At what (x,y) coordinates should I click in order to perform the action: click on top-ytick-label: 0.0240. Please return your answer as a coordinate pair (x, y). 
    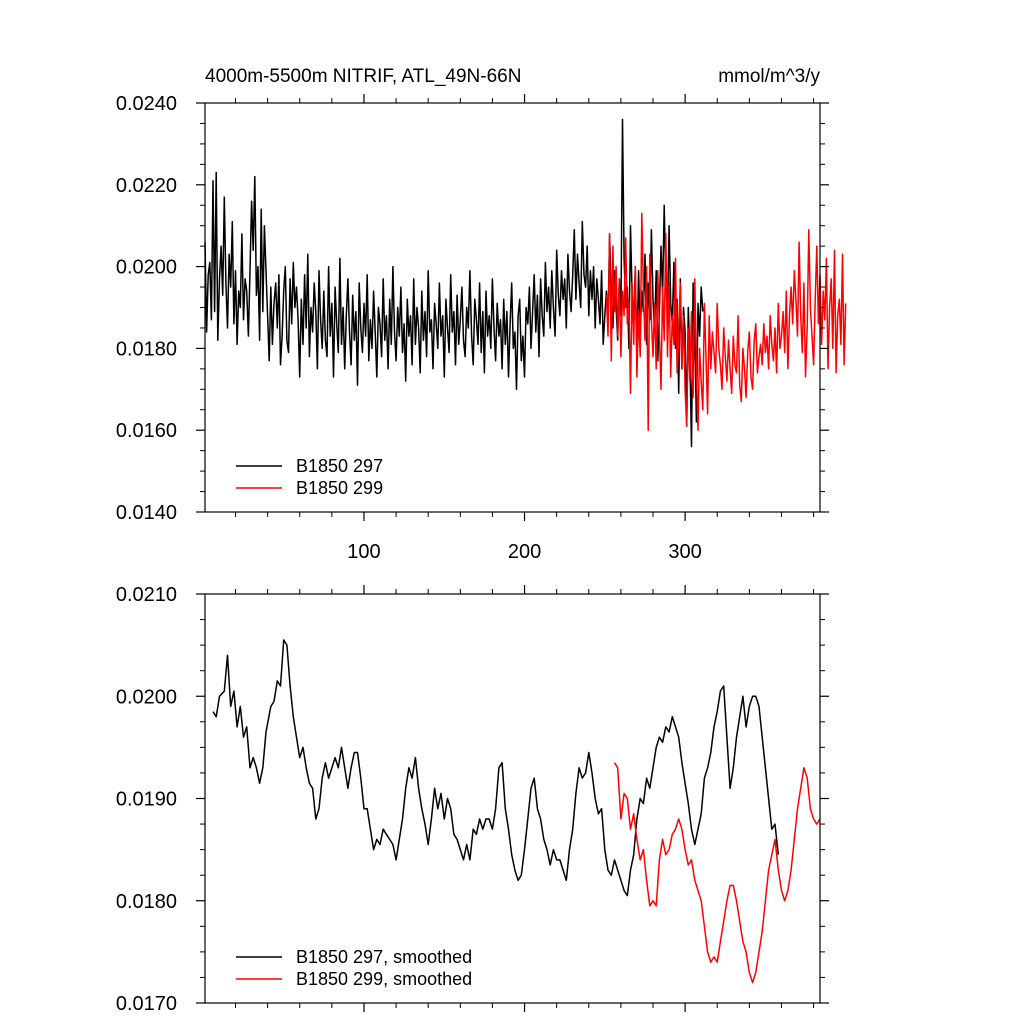
    Looking at the image, I should click on (146, 104).